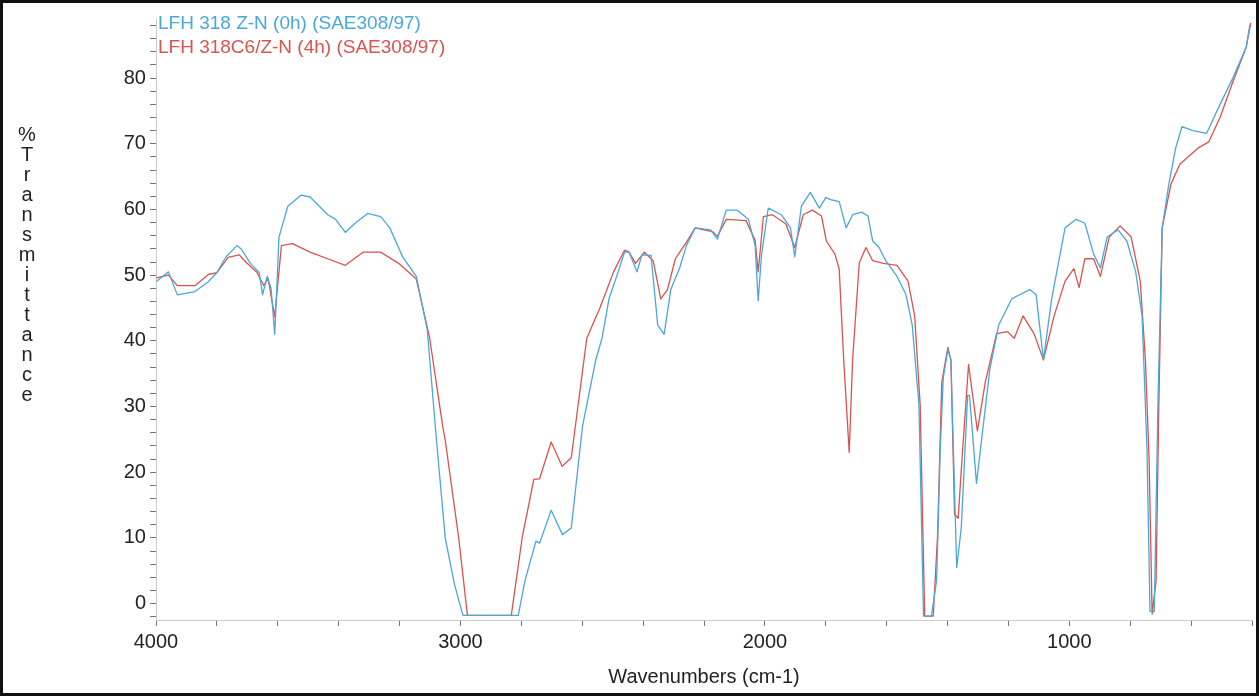 The image size is (1259, 696). I want to click on y-tick-label: 80, so click(134, 76).